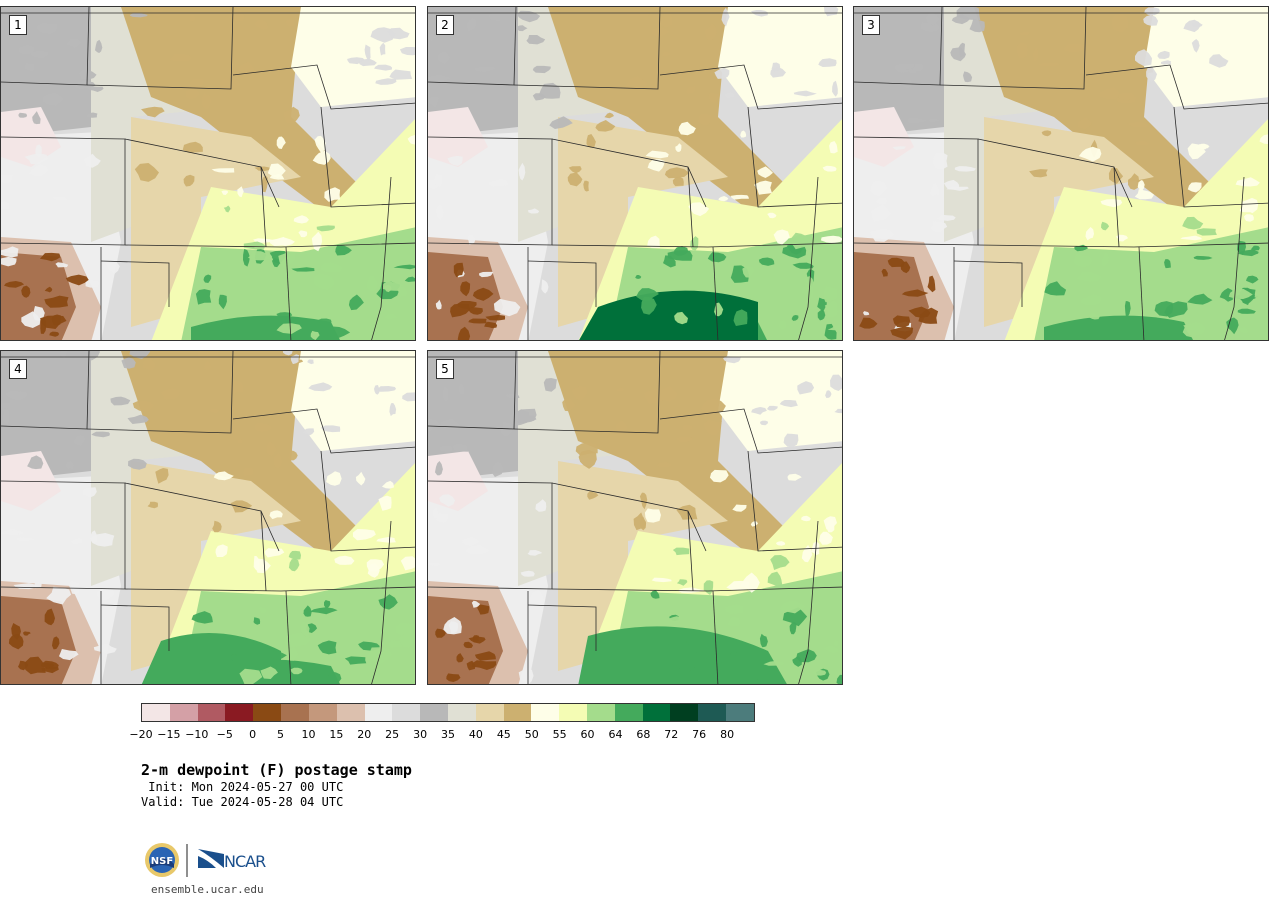 The width and height of the screenshot is (1280, 901). I want to click on colorbar-tick-label: 68, so click(643, 734).